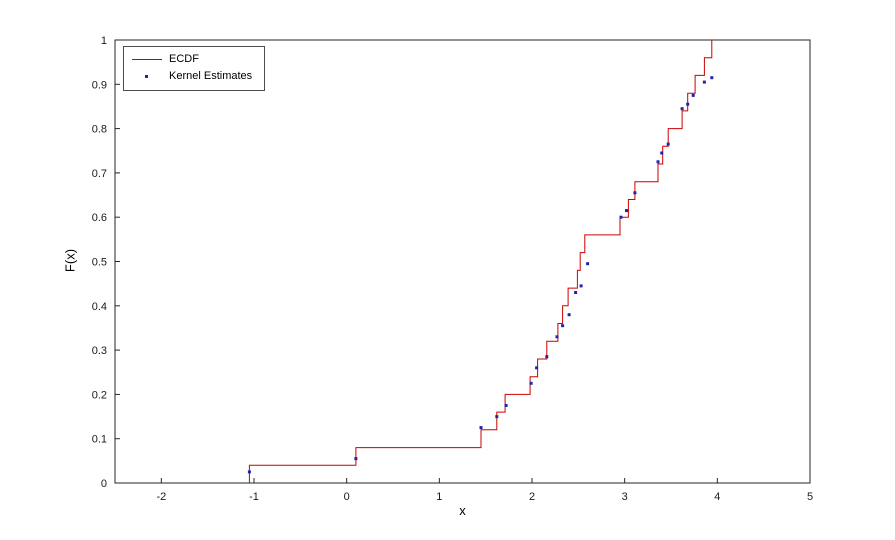 The width and height of the screenshot is (895, 540). Describe the element at coordinates (625, 497) in the screenshot. I see `x-tick-label: 3` at that location.